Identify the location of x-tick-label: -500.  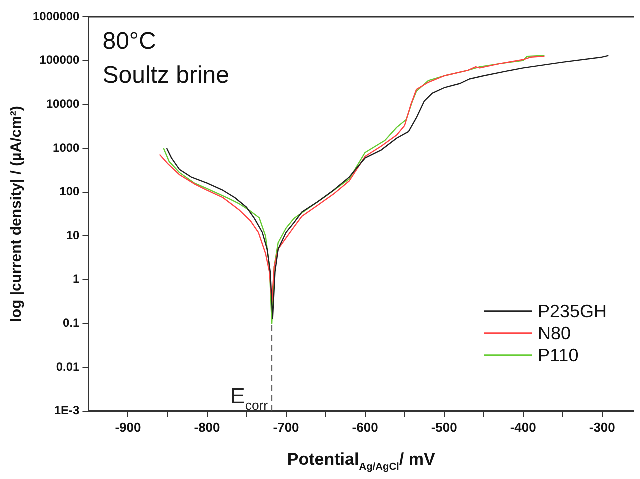
(444, 427).